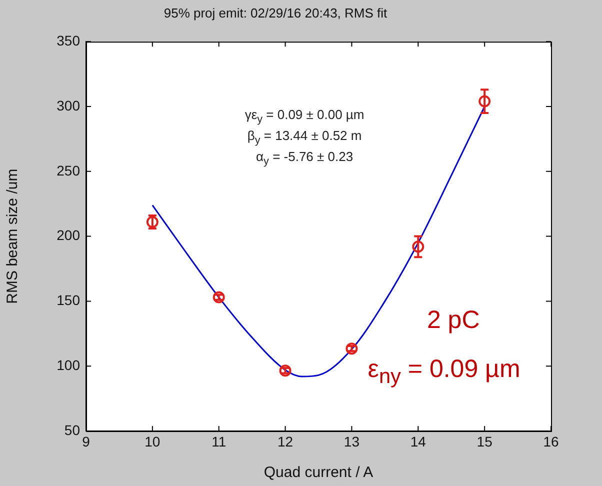 The height and width of the screenshot is (486, 602). I want to click on y-tick-label: 200, so click(68, 235).